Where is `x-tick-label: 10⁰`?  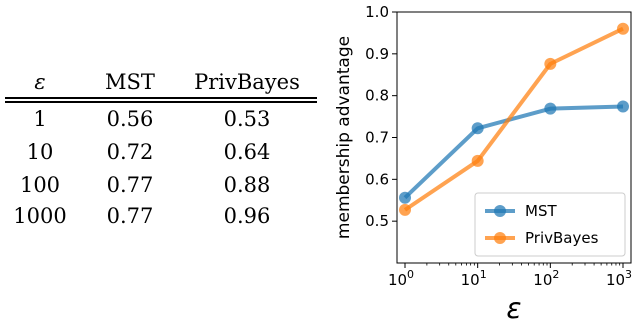 x-tick-label: 10⁰ is located at coordinates (401, 278).